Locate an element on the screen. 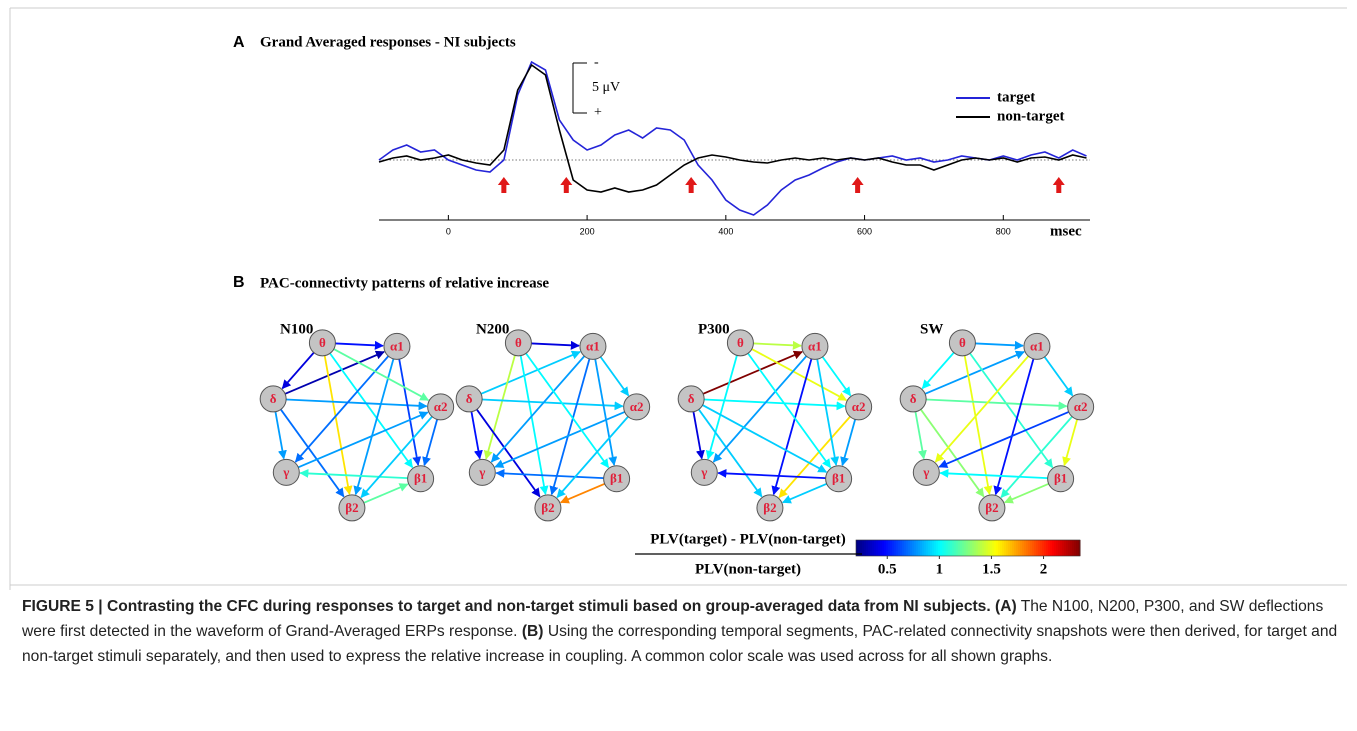 The image size is (1357, 731). x-axis-label: msec is located at coordinates (1066, 231).